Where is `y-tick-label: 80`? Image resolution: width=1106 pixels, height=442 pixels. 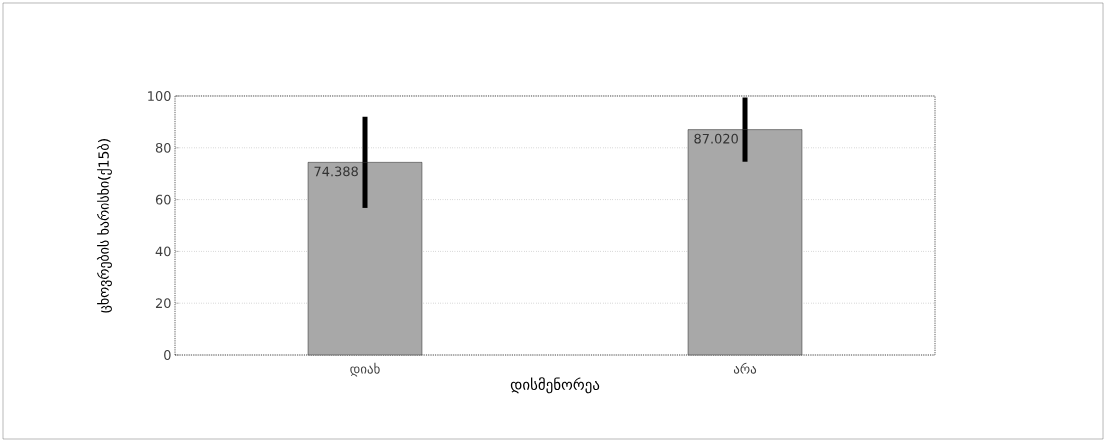
y-tick-label: 80 is located at coordinates (163, 147).